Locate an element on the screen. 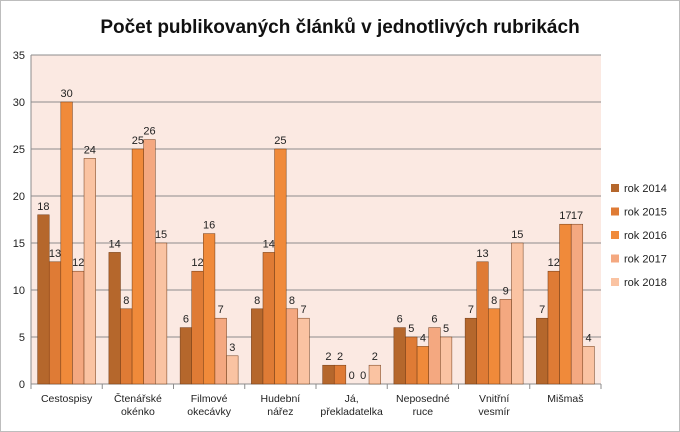  data-label: 26 is located at coordinates (149, 132).